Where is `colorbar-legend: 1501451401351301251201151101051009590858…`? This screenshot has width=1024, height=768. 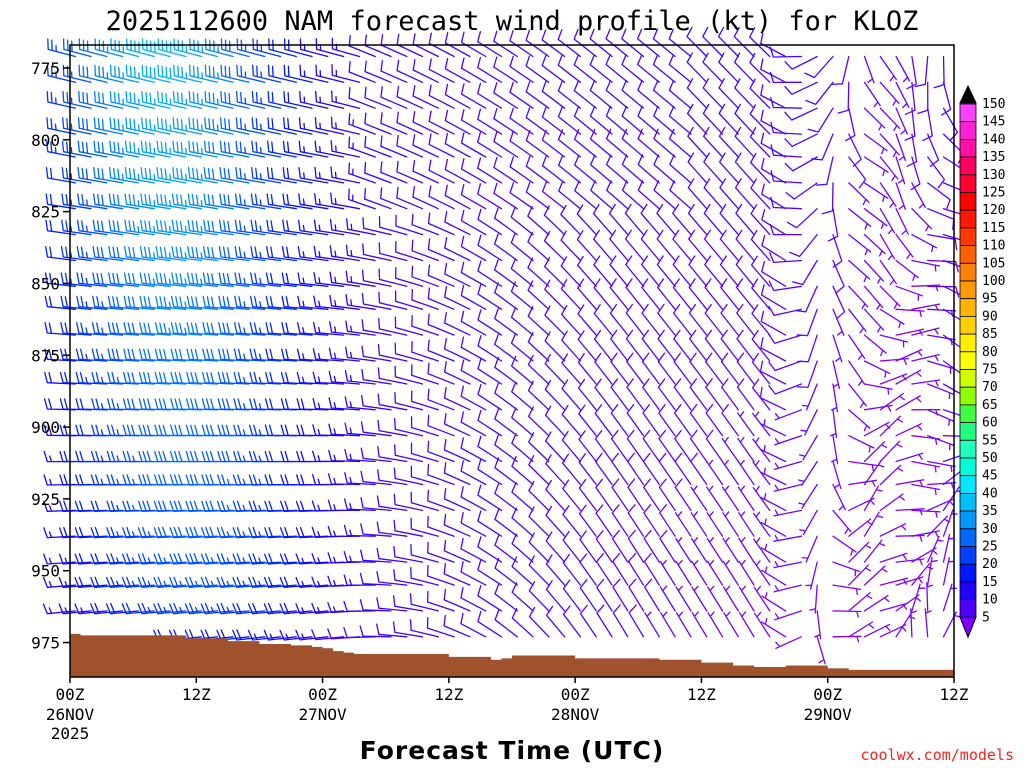 colorbar-legend: 1501451401351301251201151101051009590858… is located at coordinates (982, 361).